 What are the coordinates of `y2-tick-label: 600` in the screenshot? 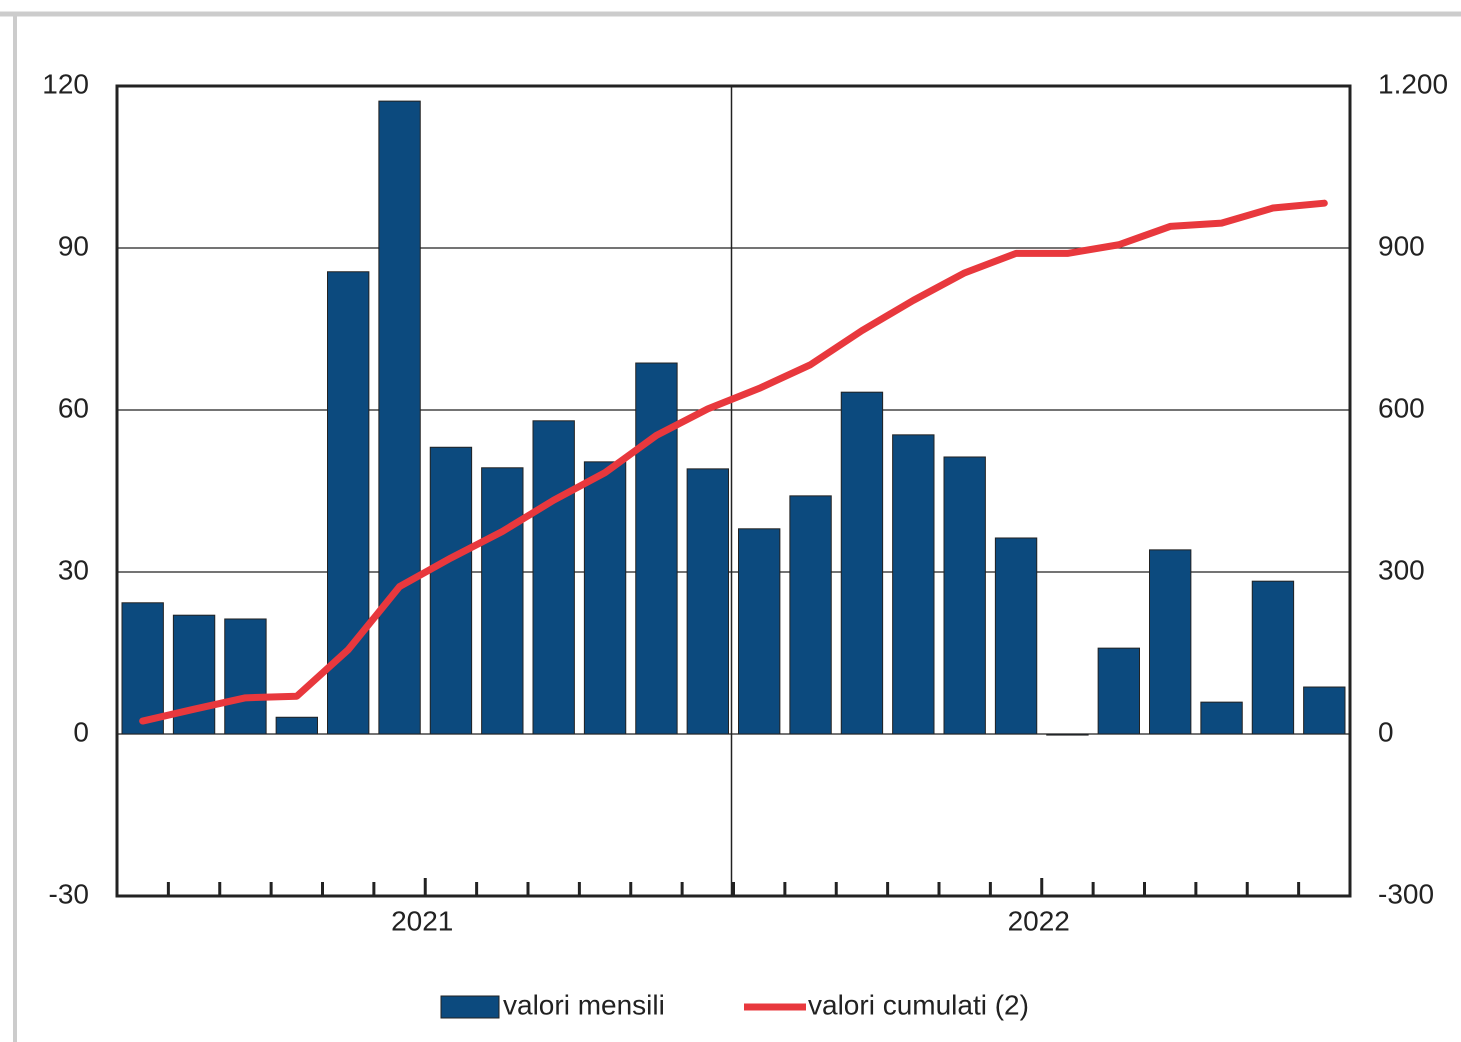 It's located at (1401, 407).